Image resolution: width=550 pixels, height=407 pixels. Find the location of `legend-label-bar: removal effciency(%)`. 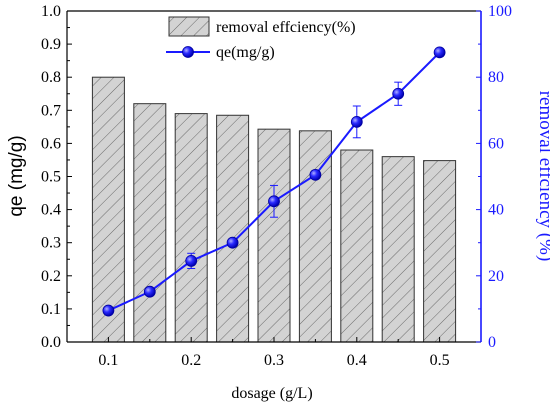

legend-label-bar: removal effciency(%) is located at coordinates (286, 27).